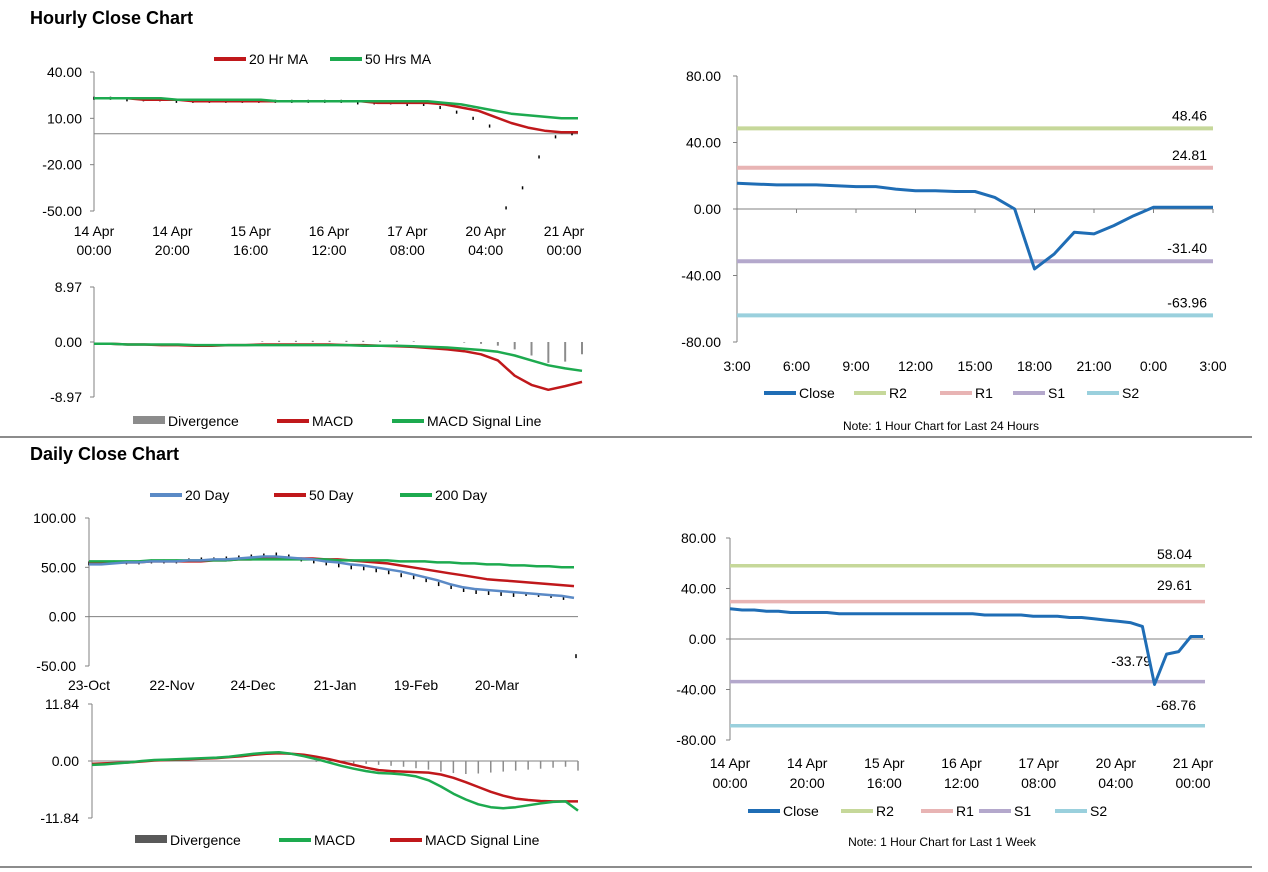 This screenshot has height=872, width=1268. What do you see at coordinates (62, 704) in the screenshot?
I see `daily-macd-ytick-label: 11.84` at bounding box center [62, 704].